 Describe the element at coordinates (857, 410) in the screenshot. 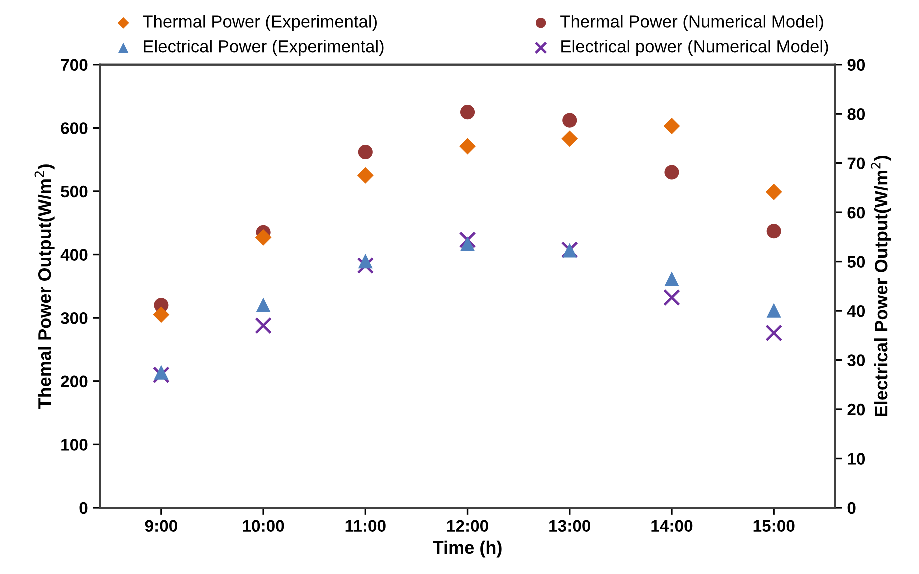

I see `y2-tick-label: 20` at that location.